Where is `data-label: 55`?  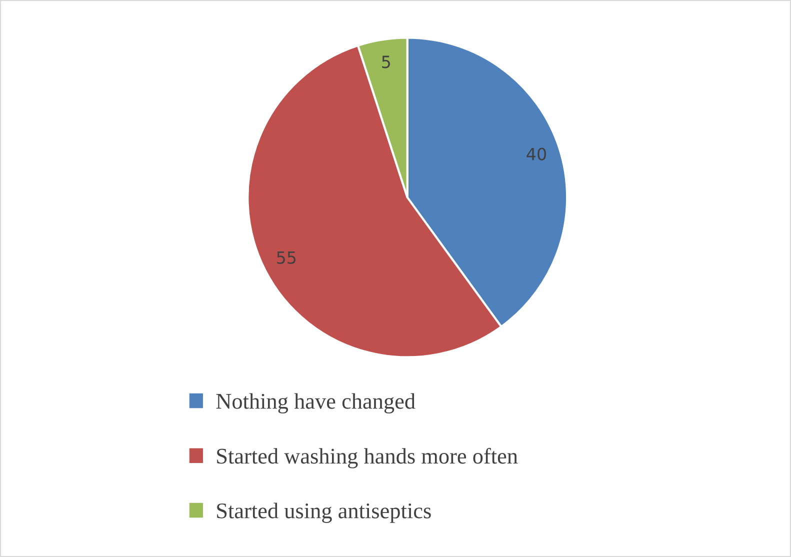
data-label: 55 is located at coordinates (286, 258).